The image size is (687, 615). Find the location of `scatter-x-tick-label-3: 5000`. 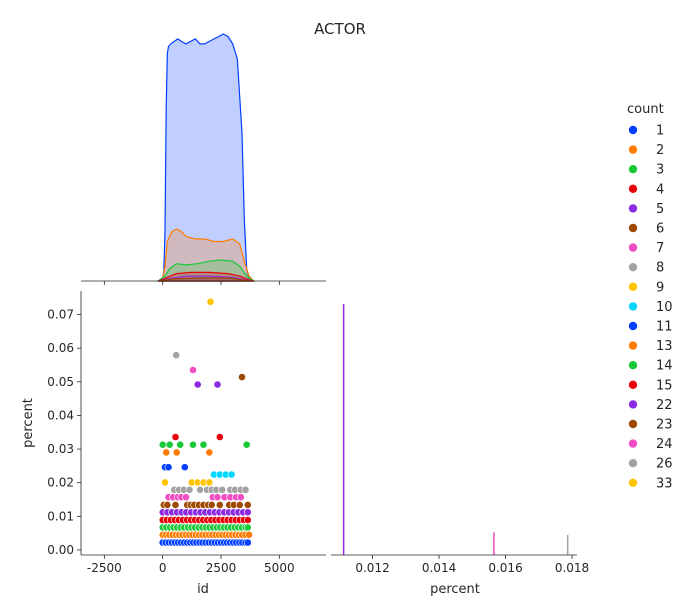

scatter-x-tick-label-3: 5000 is located at coordinates (279, 568).